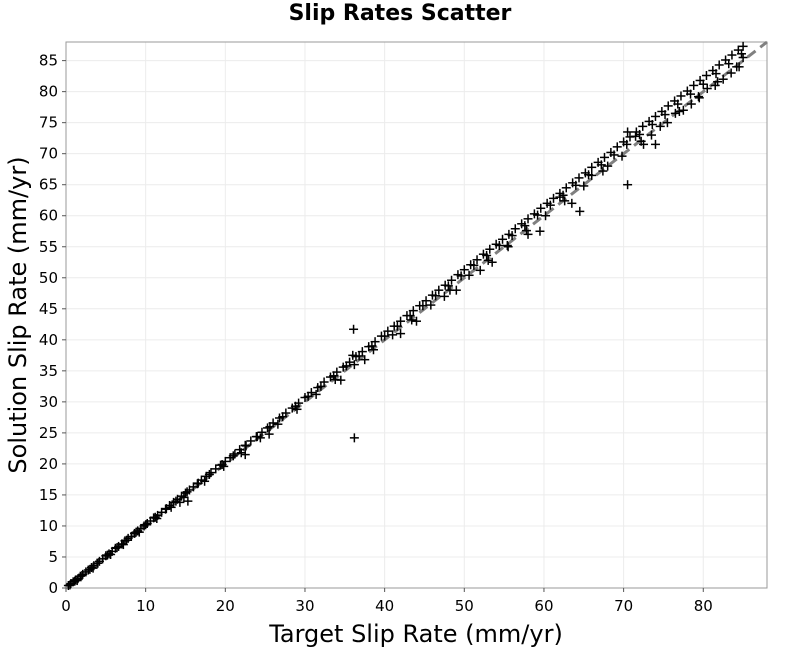  What do you see at coordinates (48, 433) in the screenshot?
I see `y-tick-label: 25` at bounding box center [48, 433].